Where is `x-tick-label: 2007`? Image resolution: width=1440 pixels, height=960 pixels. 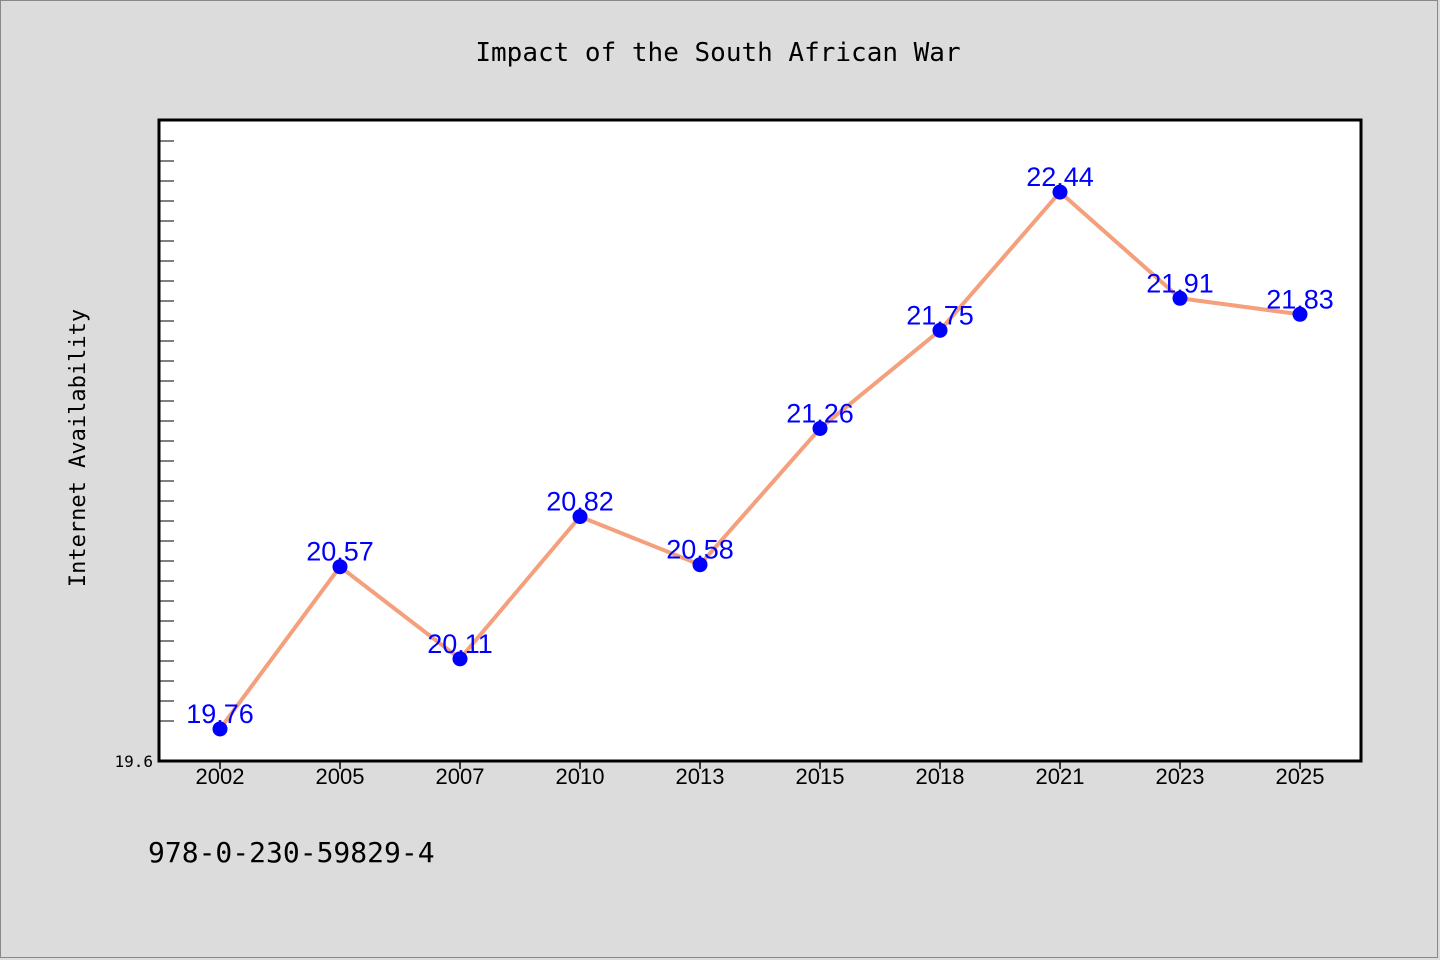 x-tick-label: 2007 is located at coordinates (460, 776).